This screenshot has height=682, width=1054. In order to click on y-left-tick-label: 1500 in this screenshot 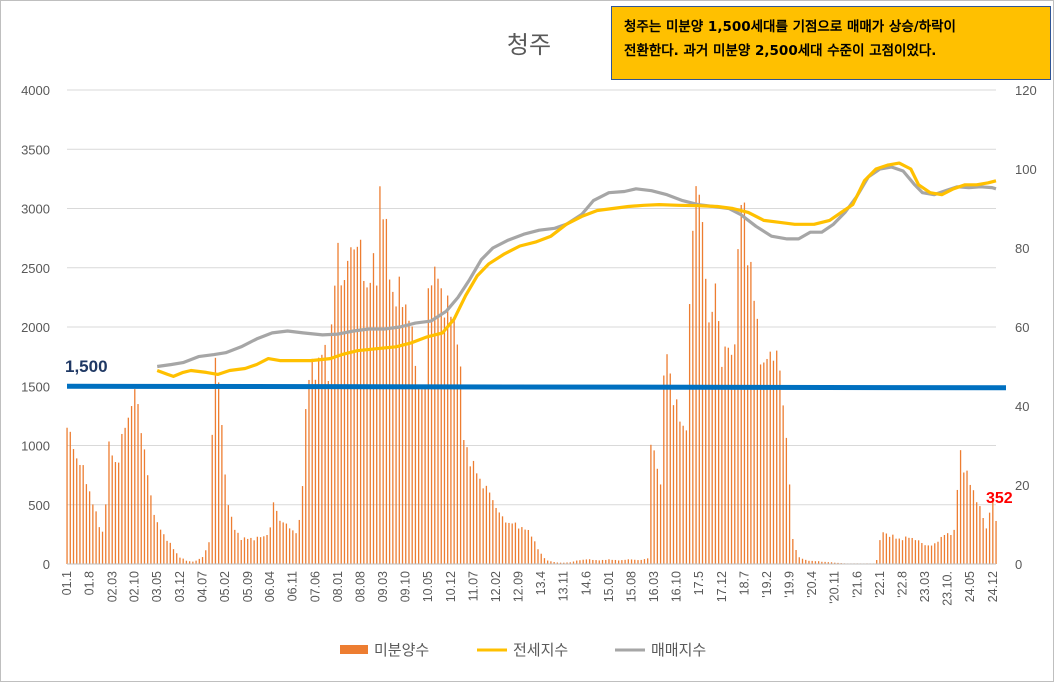, I will do `click(35, 386)`.